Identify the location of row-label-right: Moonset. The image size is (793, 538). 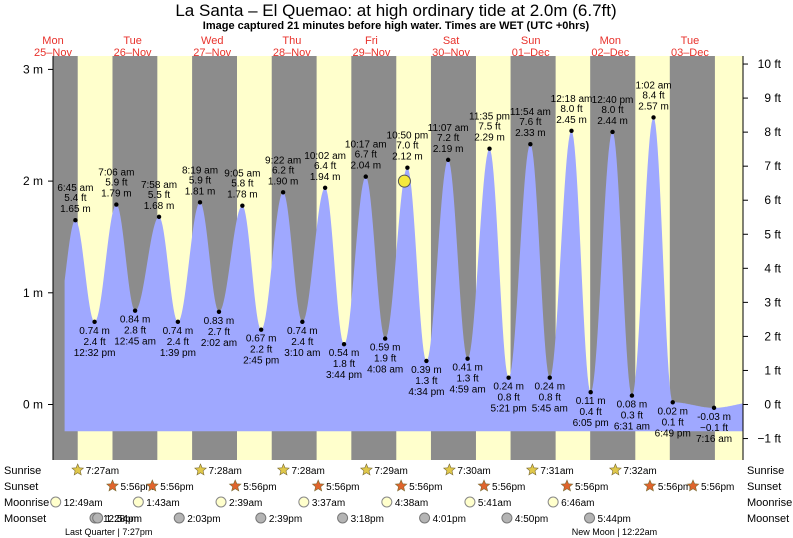
(768, 519).